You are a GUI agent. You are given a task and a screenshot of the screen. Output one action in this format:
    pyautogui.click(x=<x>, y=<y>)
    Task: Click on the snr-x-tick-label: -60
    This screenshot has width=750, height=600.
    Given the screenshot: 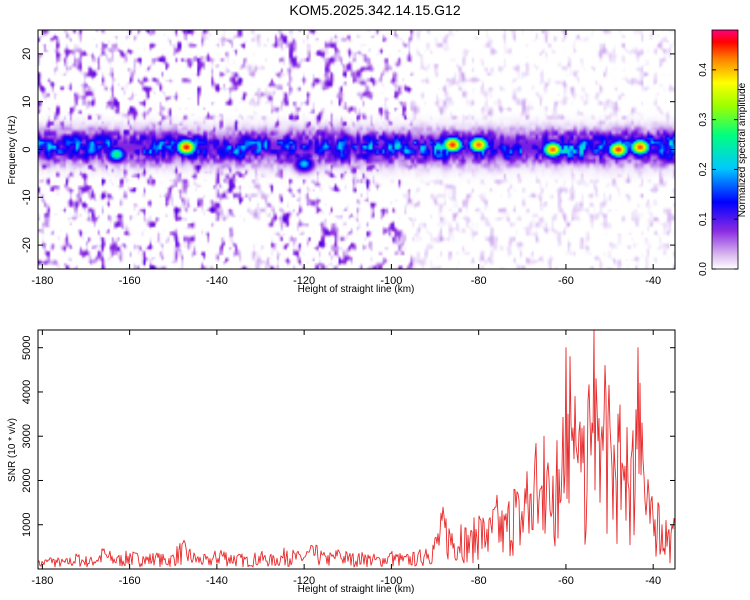 What is the action you would take?
    pyautogui.click(x=566, y=581)
    